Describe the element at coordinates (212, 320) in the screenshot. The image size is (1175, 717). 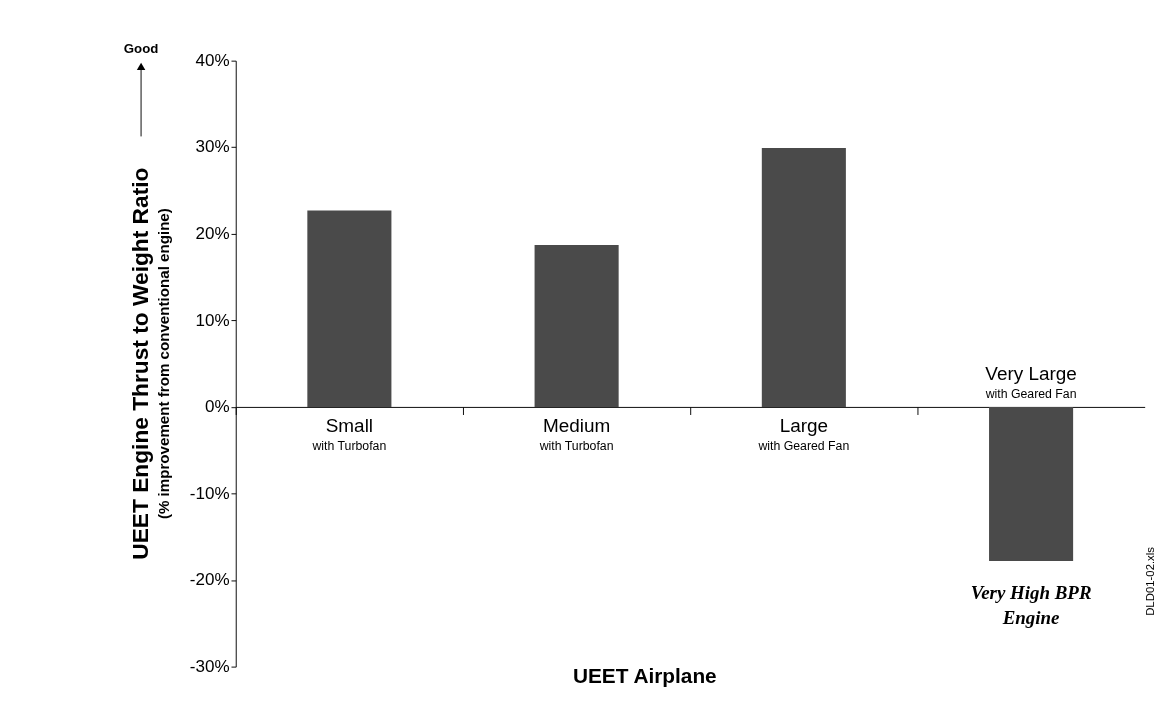
I see `y-tick-label: 10%` at that location.